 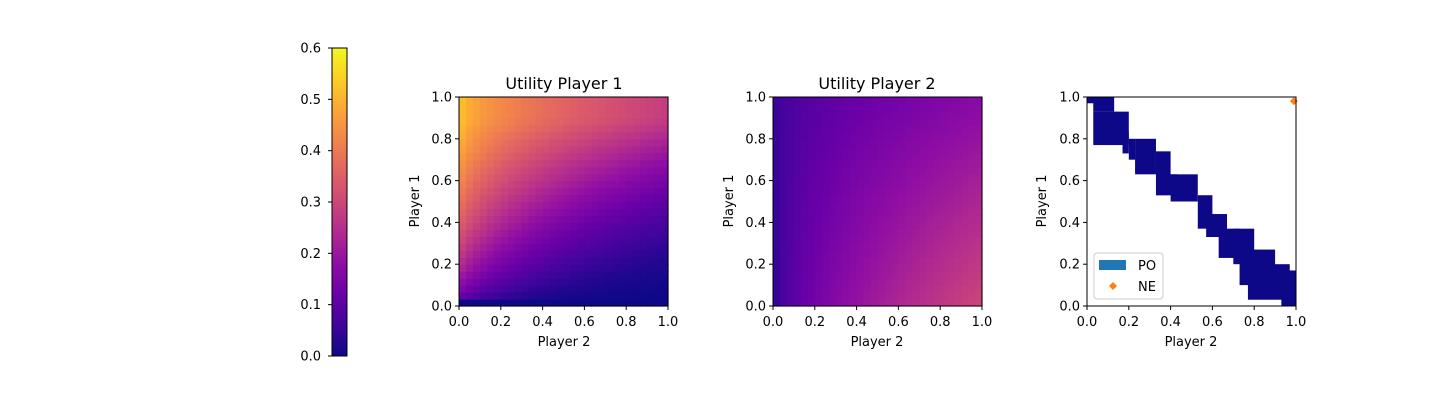 I want to click on y-tick-label: 0.2, so click(x=755, y=265).